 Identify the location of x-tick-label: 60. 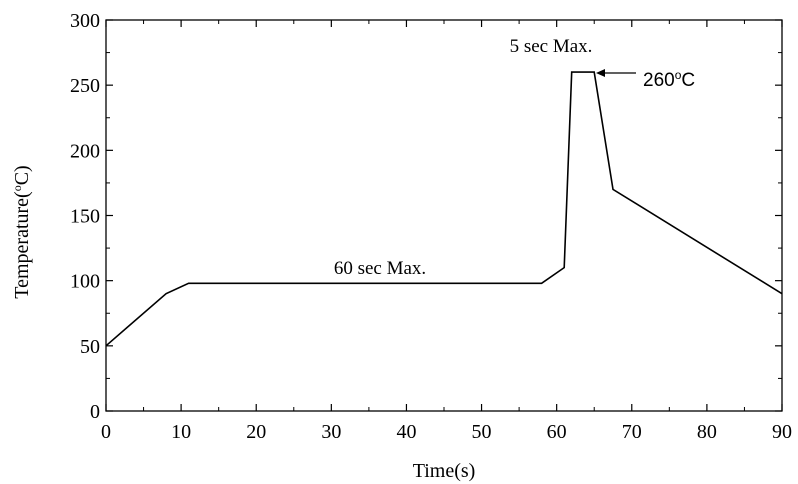
(557, 432).